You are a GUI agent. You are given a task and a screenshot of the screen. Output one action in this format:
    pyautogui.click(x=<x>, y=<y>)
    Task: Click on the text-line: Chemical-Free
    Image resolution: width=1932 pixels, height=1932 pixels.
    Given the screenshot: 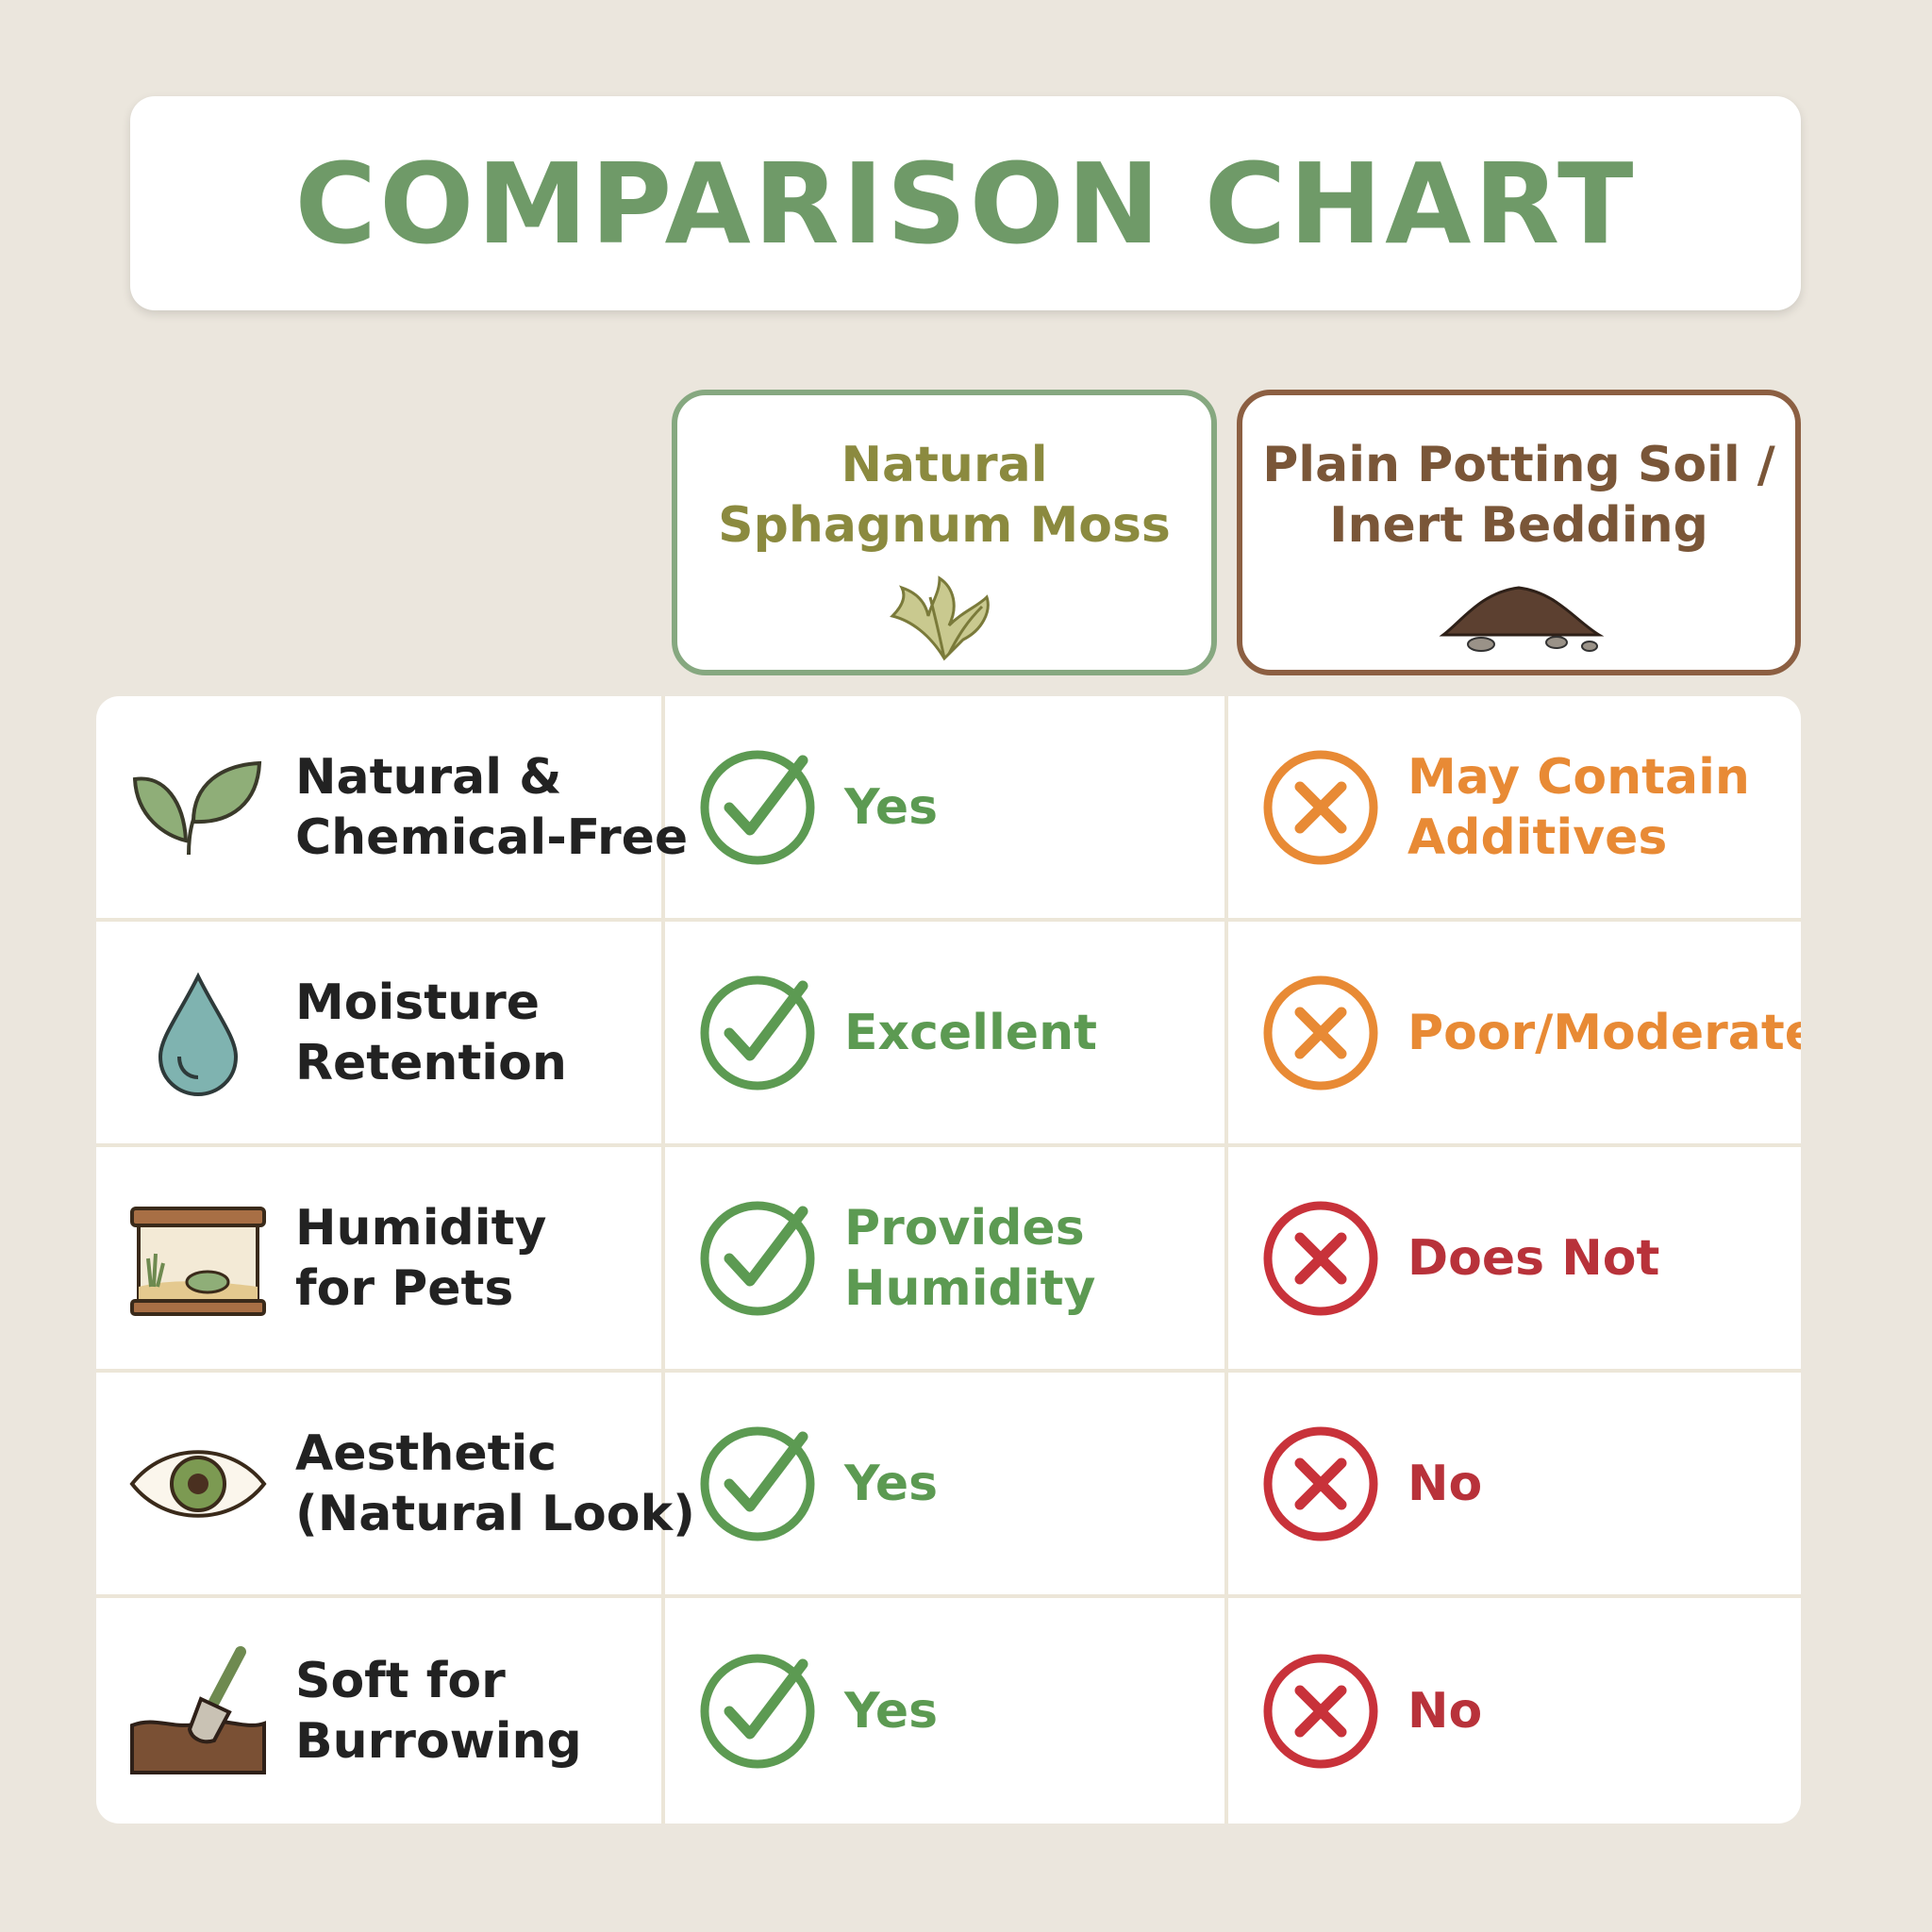 What is the action you would take?
    pyautogui.click(x=492, y=837)
    